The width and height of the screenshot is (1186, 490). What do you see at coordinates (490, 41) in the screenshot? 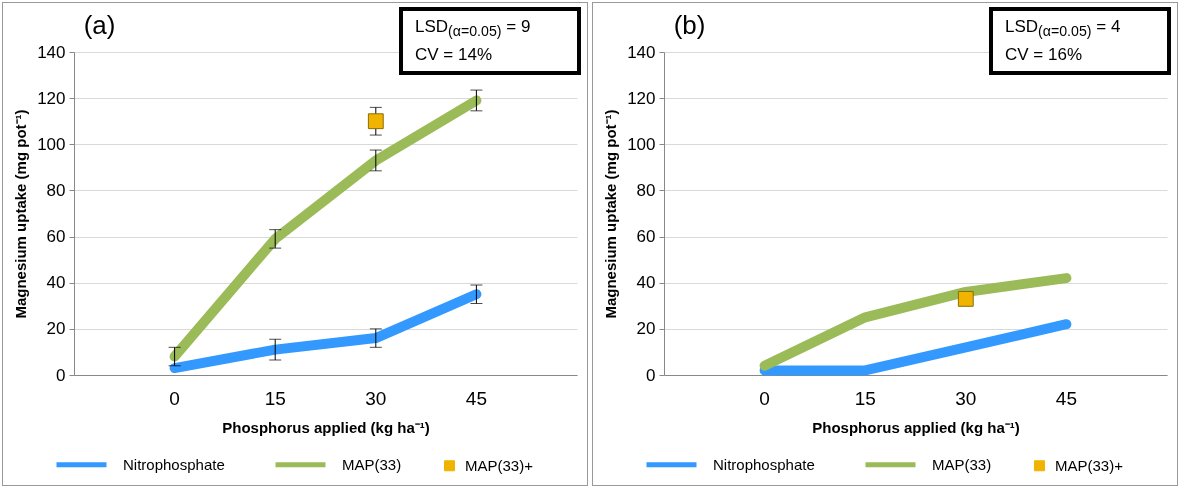
I see `framed-note: LSD$_{(α=0.05)}$ = 9 CV = 14%` at bounding box center [490, 41].